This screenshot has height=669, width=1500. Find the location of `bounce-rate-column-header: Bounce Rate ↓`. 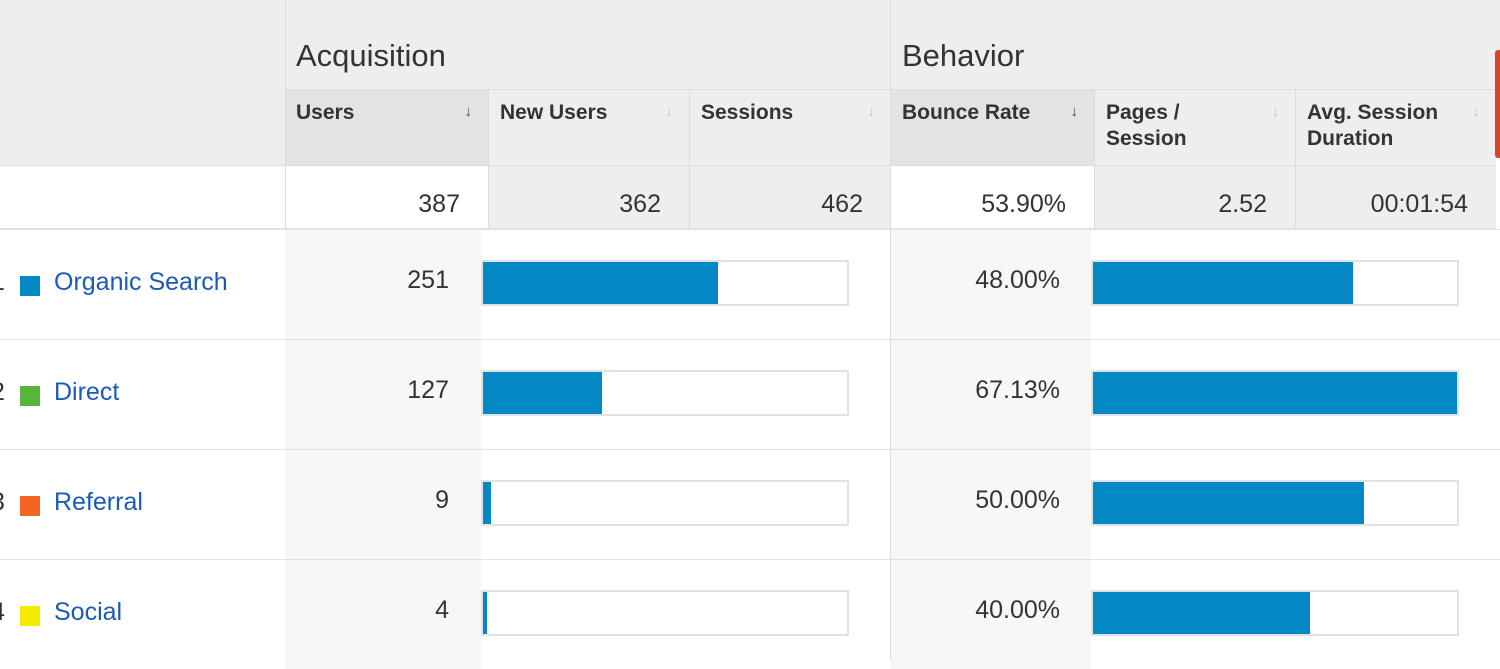

bounce-rate-column-header: Bounce Rate ↓ is located at coordinates (992, 128).